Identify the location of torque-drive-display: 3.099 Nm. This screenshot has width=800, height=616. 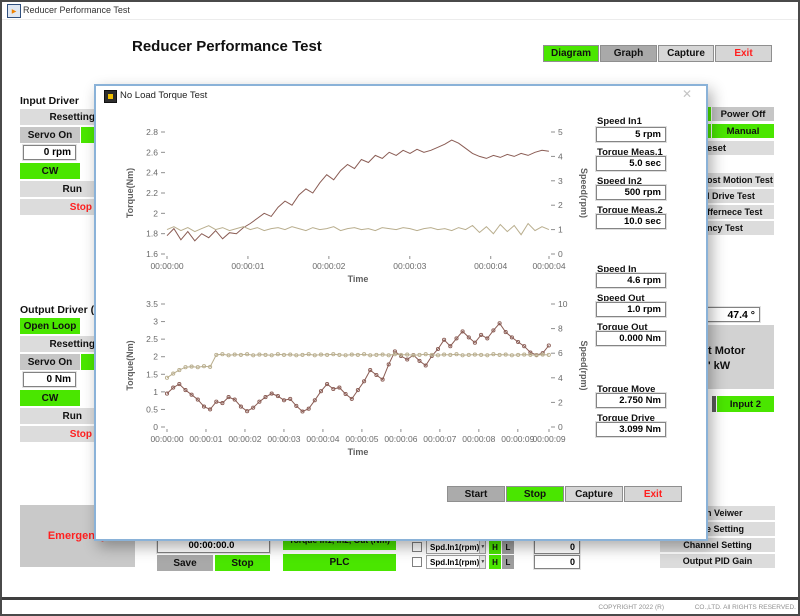
(631, 429).